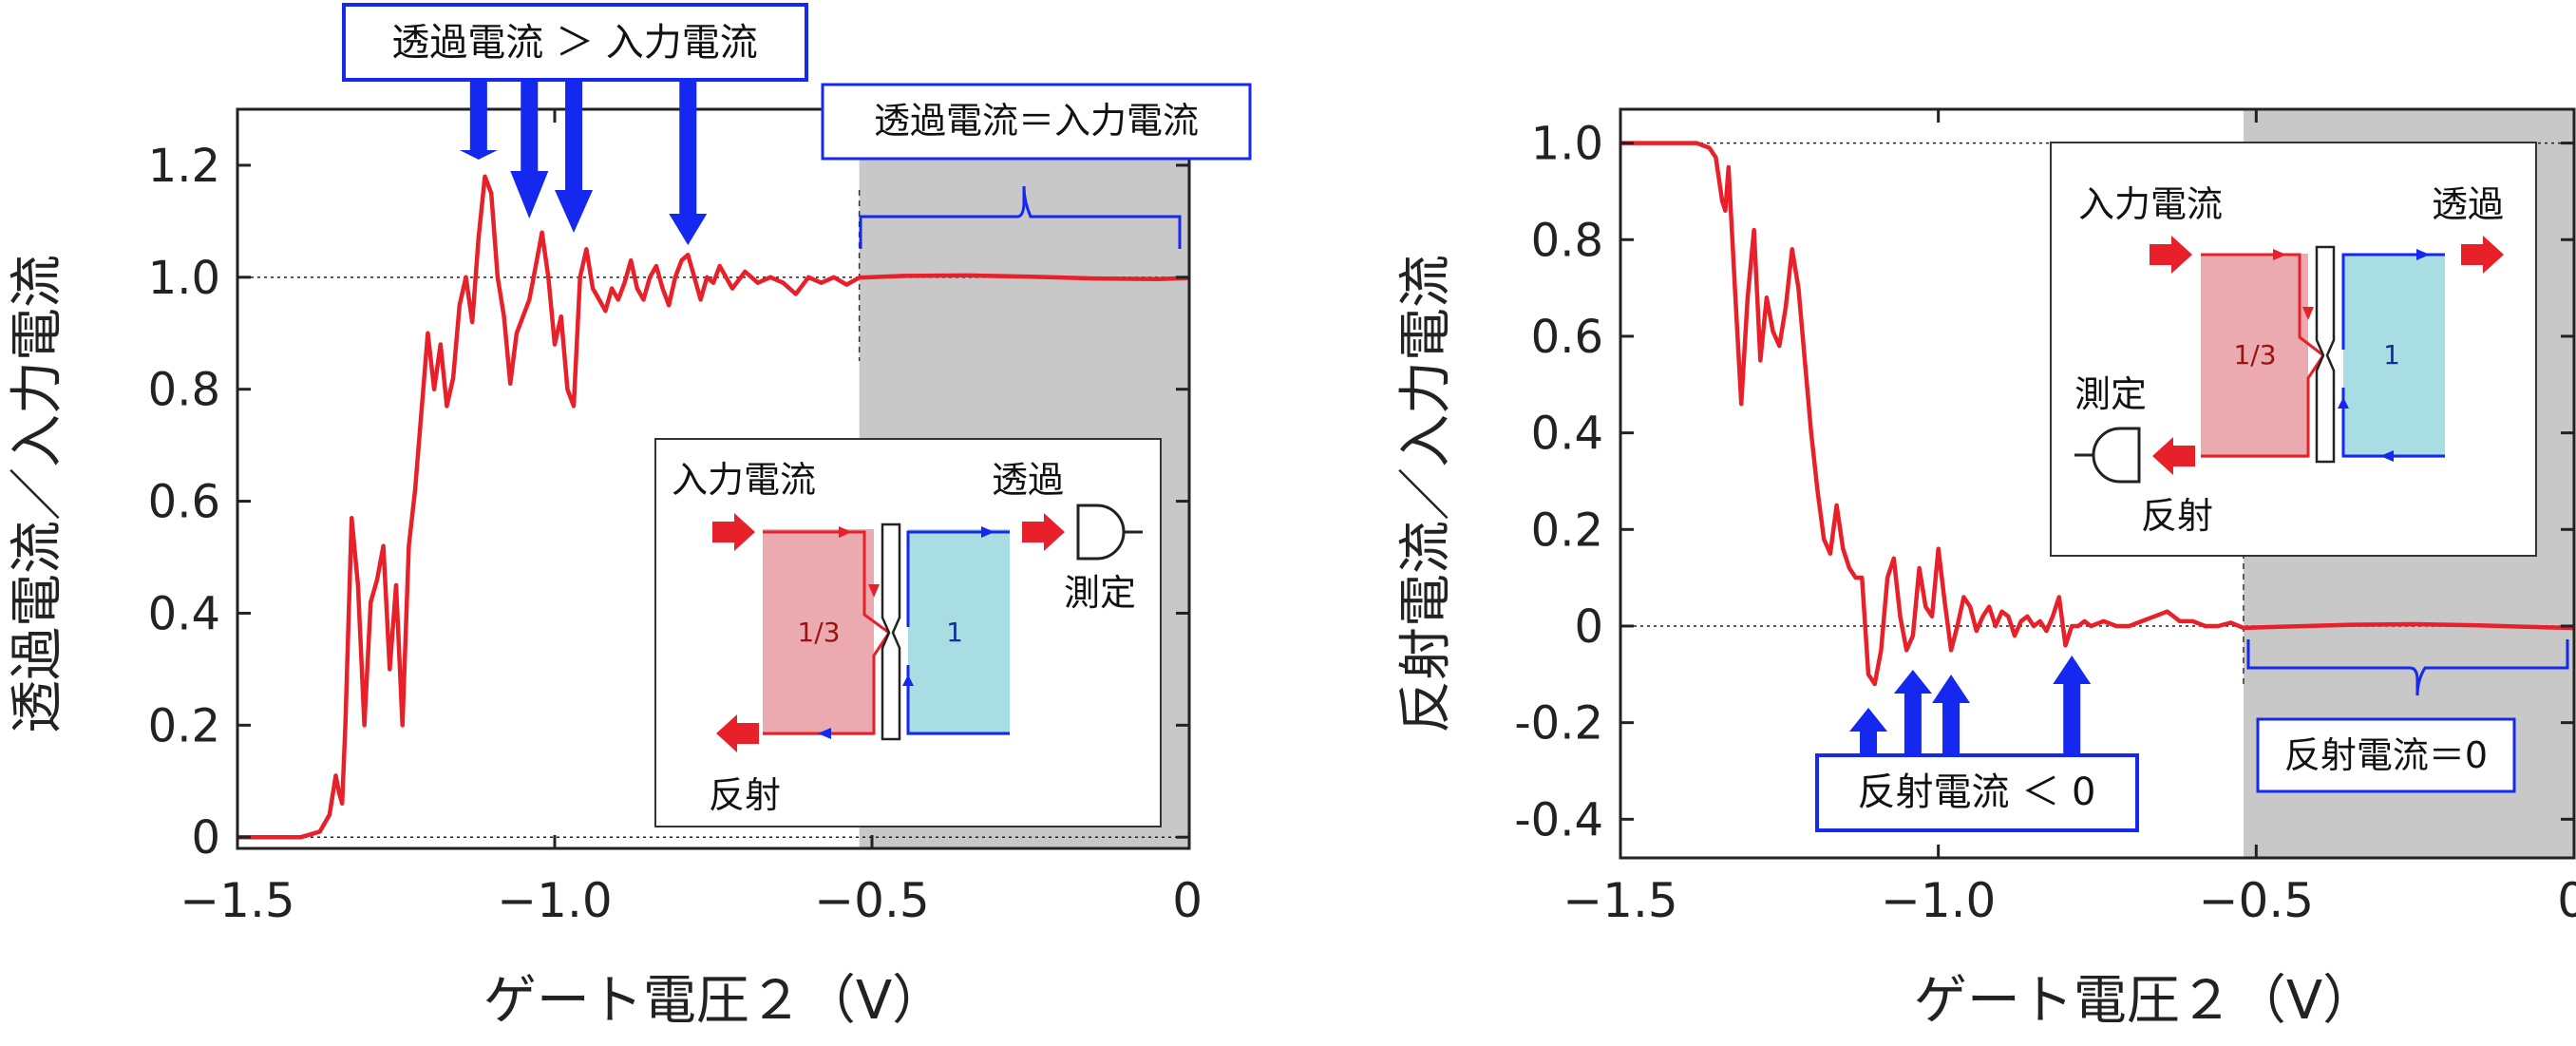 The image size is (2576, 1046). I want to click on right-bracket-callout-box, so click(2386, 755).